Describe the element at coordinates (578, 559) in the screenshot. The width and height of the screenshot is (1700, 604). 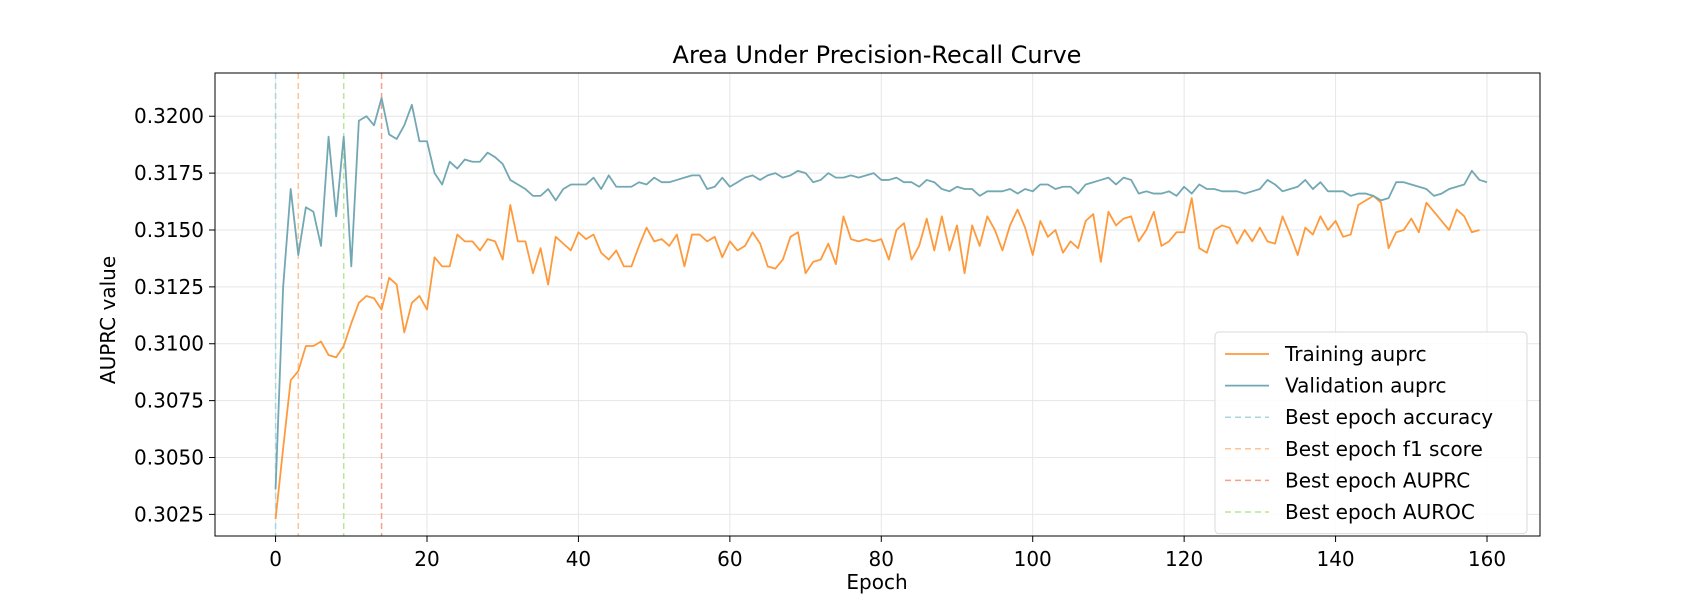
I see `x-tick-label: 40` at that location.